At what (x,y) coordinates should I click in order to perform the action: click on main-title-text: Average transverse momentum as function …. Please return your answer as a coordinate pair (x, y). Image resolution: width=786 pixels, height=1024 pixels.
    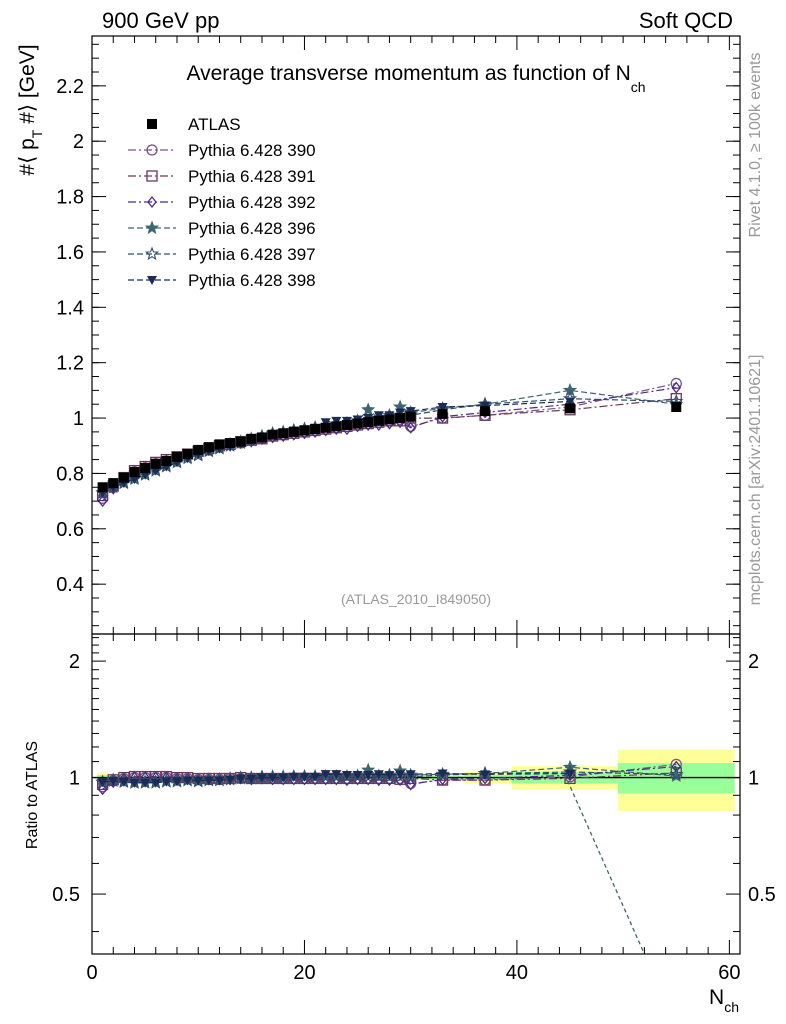
    Looking at the image, I should click on (408, 73).